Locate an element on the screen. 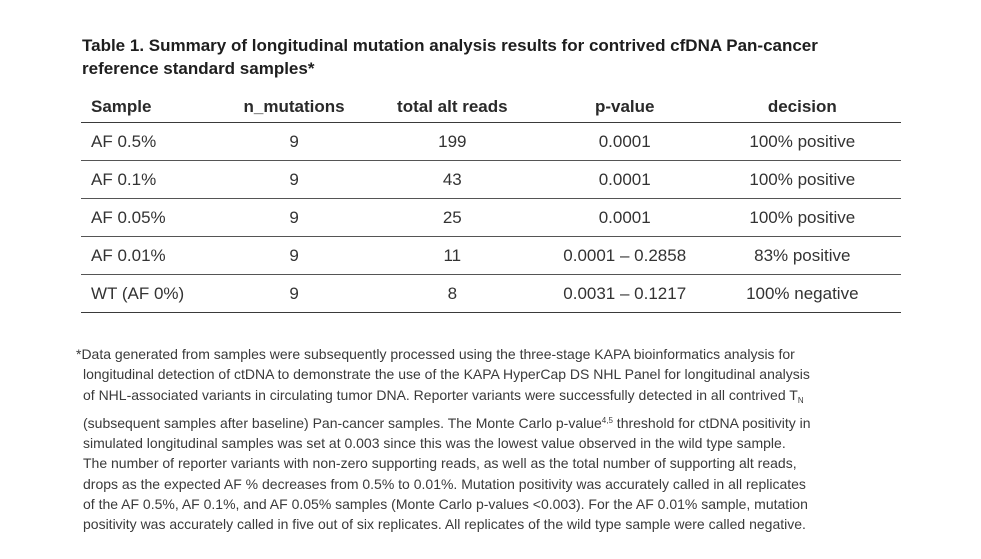 This screenshot has width=981, height=559. cell-total-alt-reads: 8 is located at coordinates (452, 293).